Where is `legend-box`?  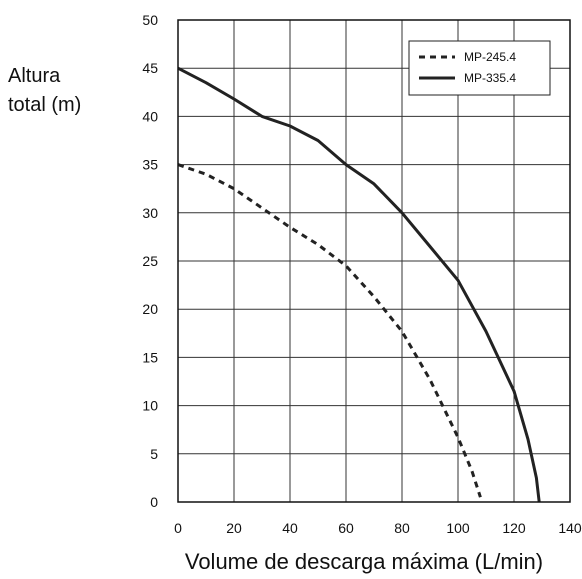 legend-box is located at coordinates (479, 68).